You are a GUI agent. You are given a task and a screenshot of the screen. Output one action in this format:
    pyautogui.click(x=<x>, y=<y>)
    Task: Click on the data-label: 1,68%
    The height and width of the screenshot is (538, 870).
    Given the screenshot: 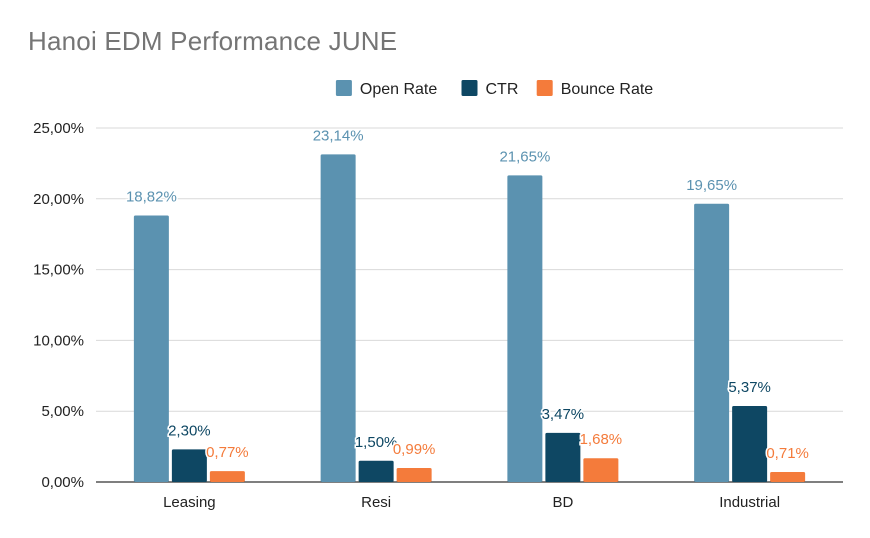 What is the action you would take?
    pyautogui.click(x=601, y=439)
    